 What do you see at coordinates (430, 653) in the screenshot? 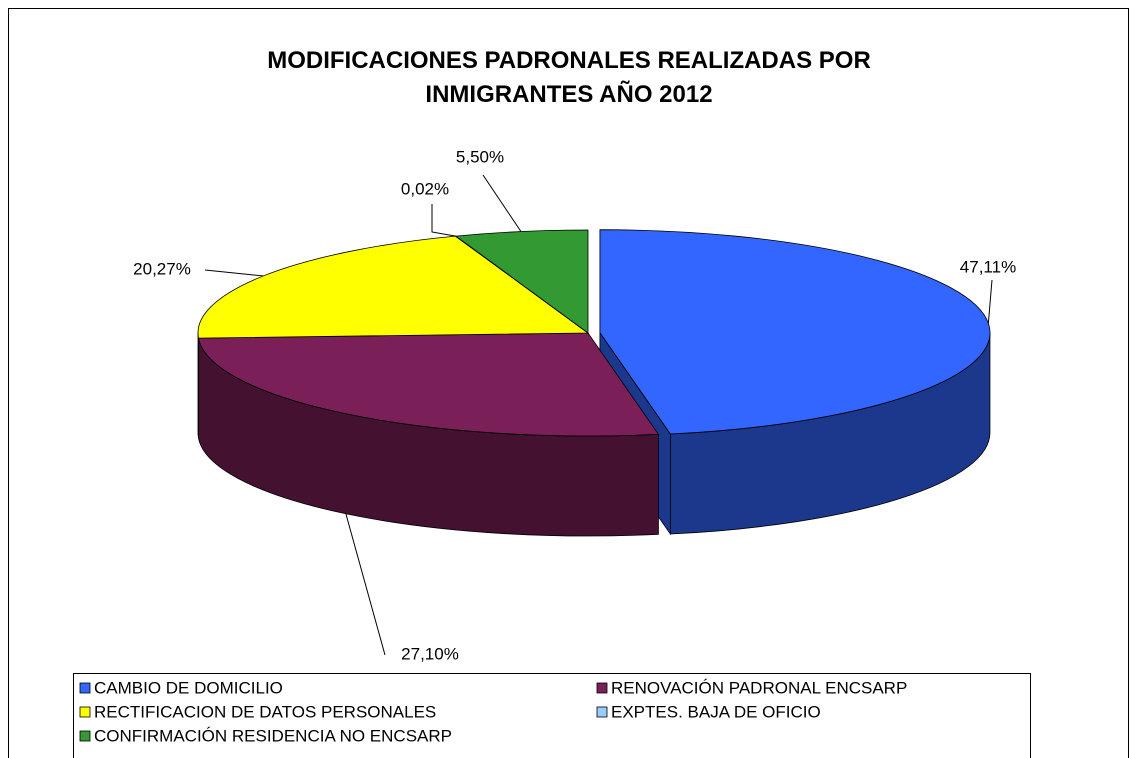
I see `data-label: 27,10%` at bounding box center [430, 653].